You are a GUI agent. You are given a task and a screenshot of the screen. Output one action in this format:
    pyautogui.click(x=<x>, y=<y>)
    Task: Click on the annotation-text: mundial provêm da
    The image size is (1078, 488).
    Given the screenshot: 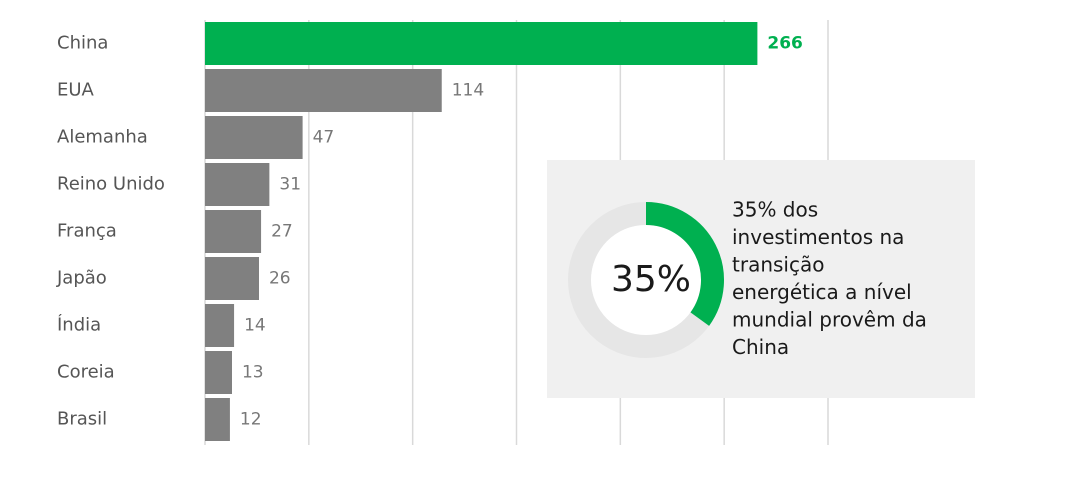 What is the action you would take?
    pyautogui.click(x=829, y=320)
    